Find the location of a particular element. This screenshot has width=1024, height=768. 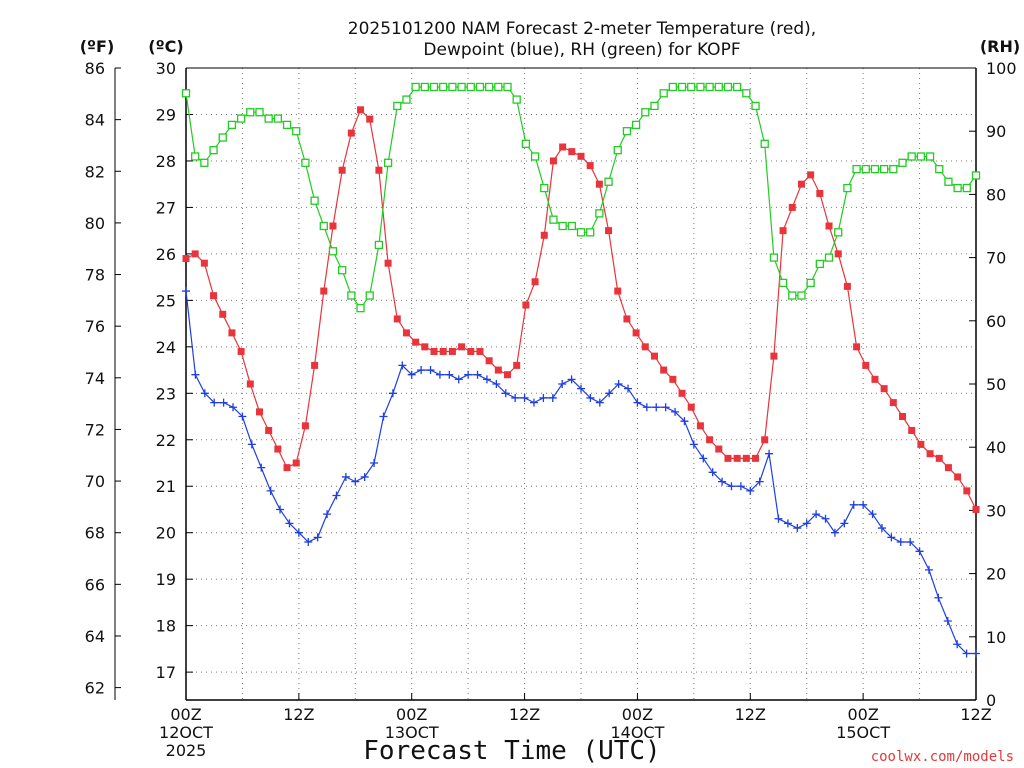

celsius-tick-label: 30 is located at coordinates (166, 68).